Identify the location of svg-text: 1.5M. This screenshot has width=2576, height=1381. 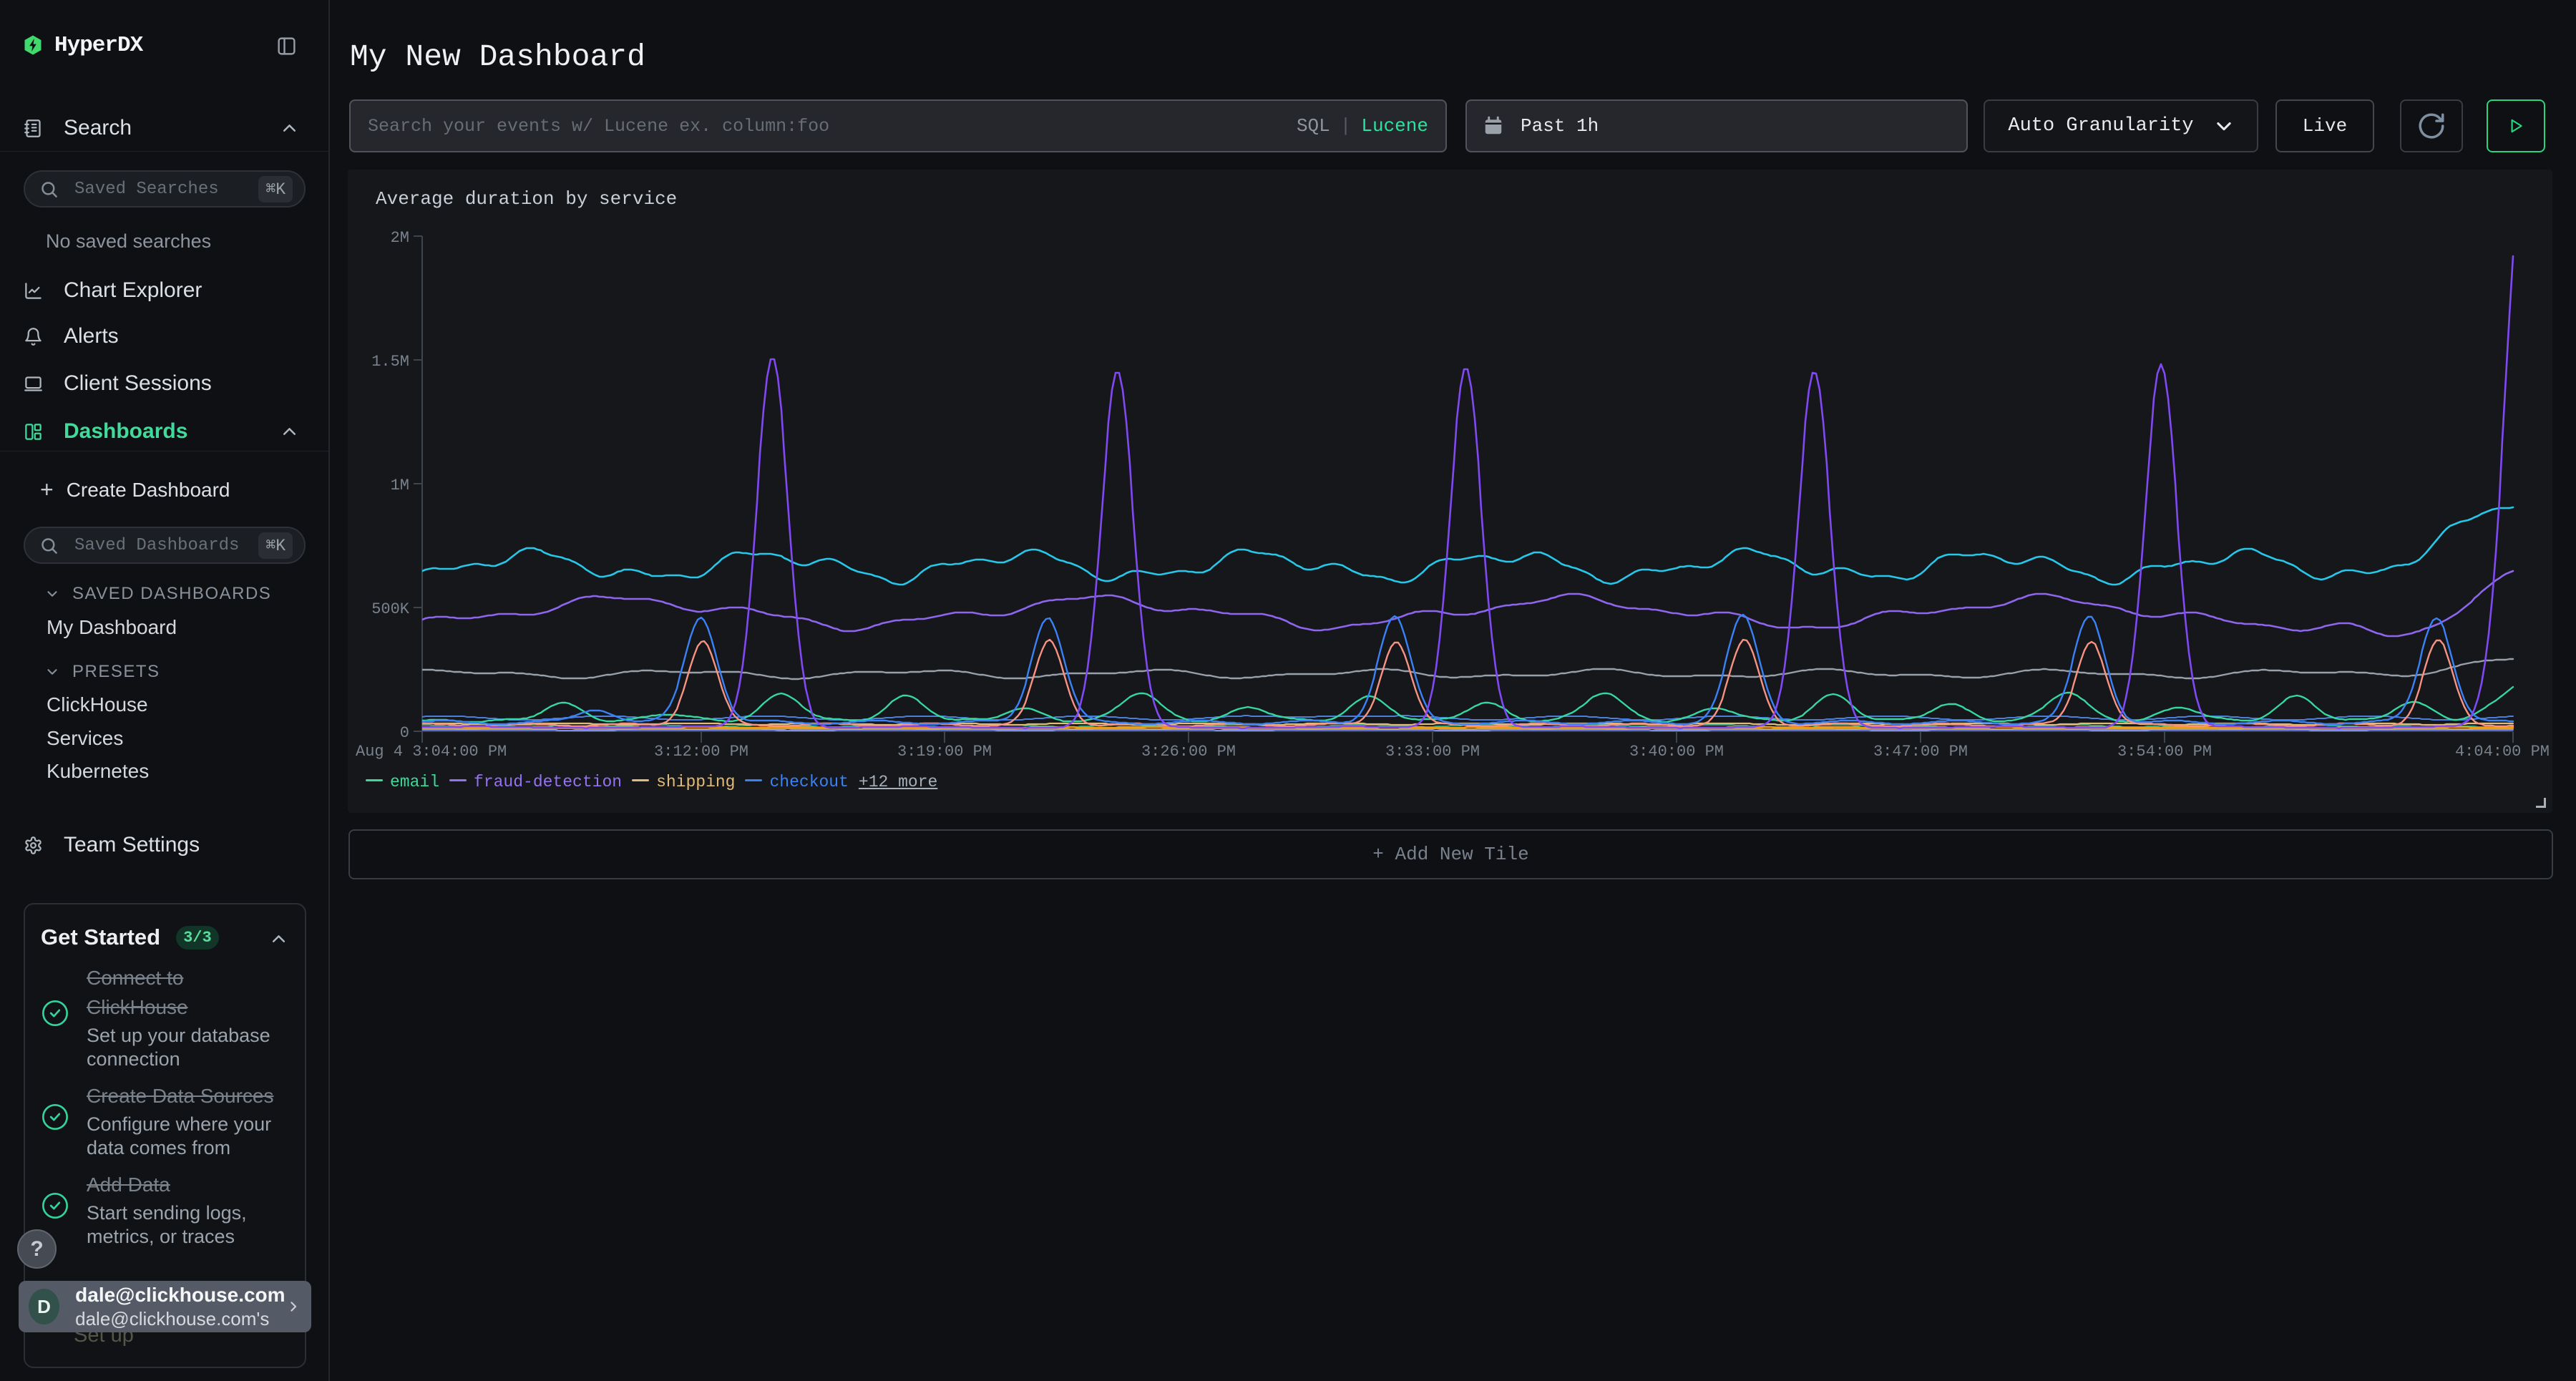
(390, 362).